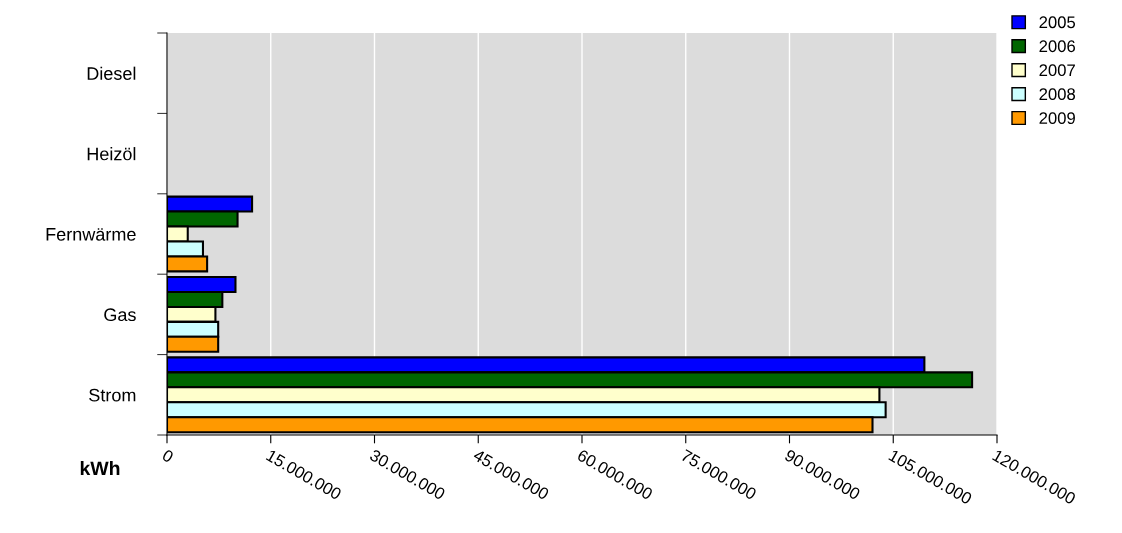 Image resolution: width=1122 pixels, height=533 pixels. I want to click on x-tick-label: 0, so click(168, 456).